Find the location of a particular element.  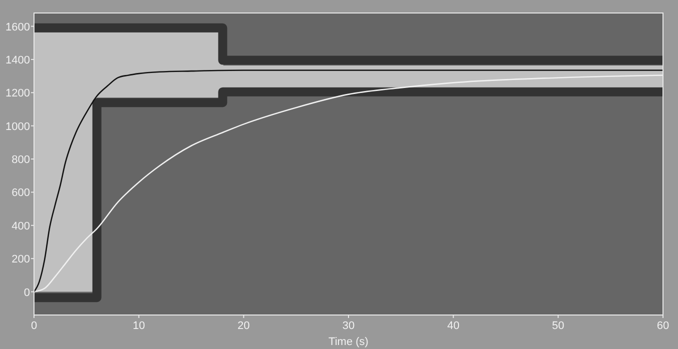

y-tick-label: 400 is located at coordinates (21, 226).